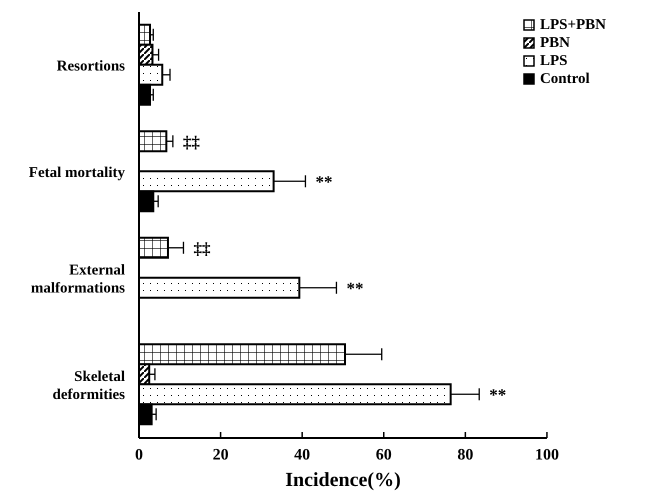 The width and height of the screenshot is (646, 495). Describe the element at coordinates (91, 66) in the screenshot. I see `y-tick-label: Resortions` at that location.